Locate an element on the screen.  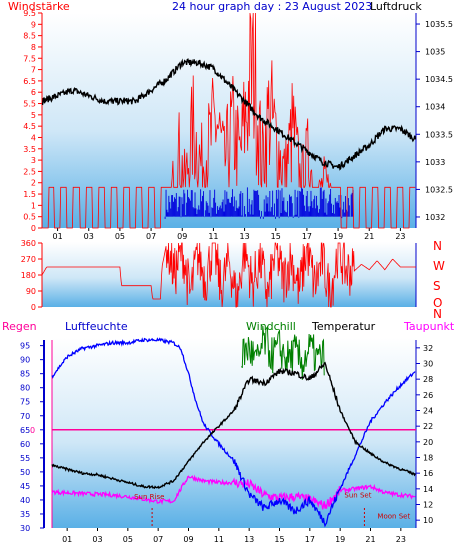
temp-tick-label: 10 is located at coordinates (428, 520).